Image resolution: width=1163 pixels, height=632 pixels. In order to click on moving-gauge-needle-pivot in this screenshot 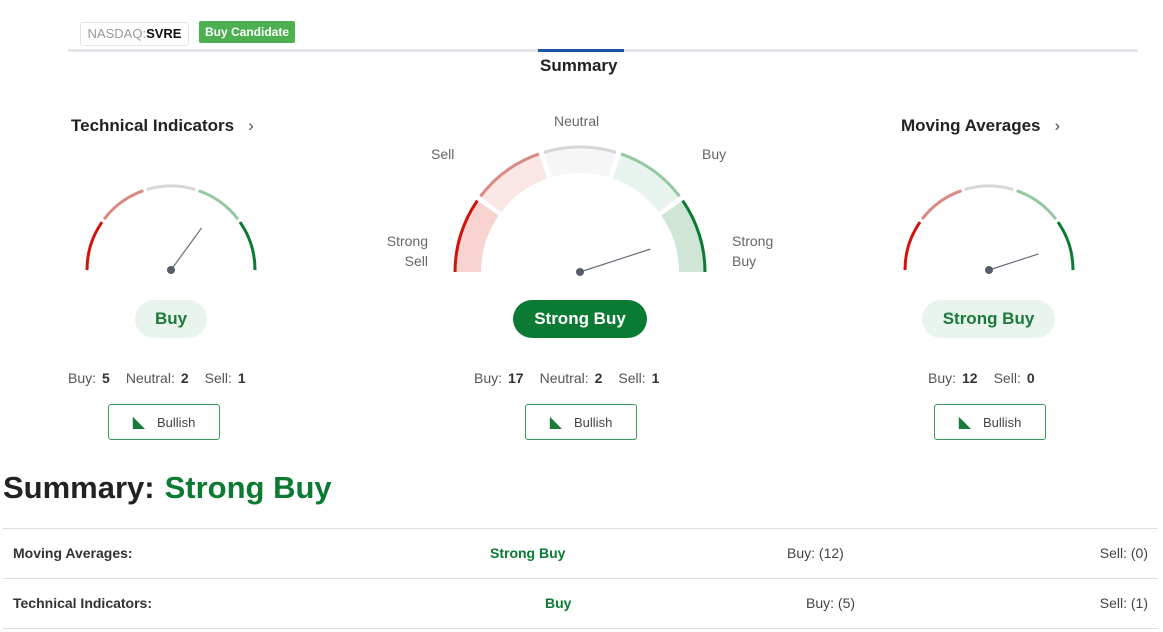, I will do `click(989, 270)`.